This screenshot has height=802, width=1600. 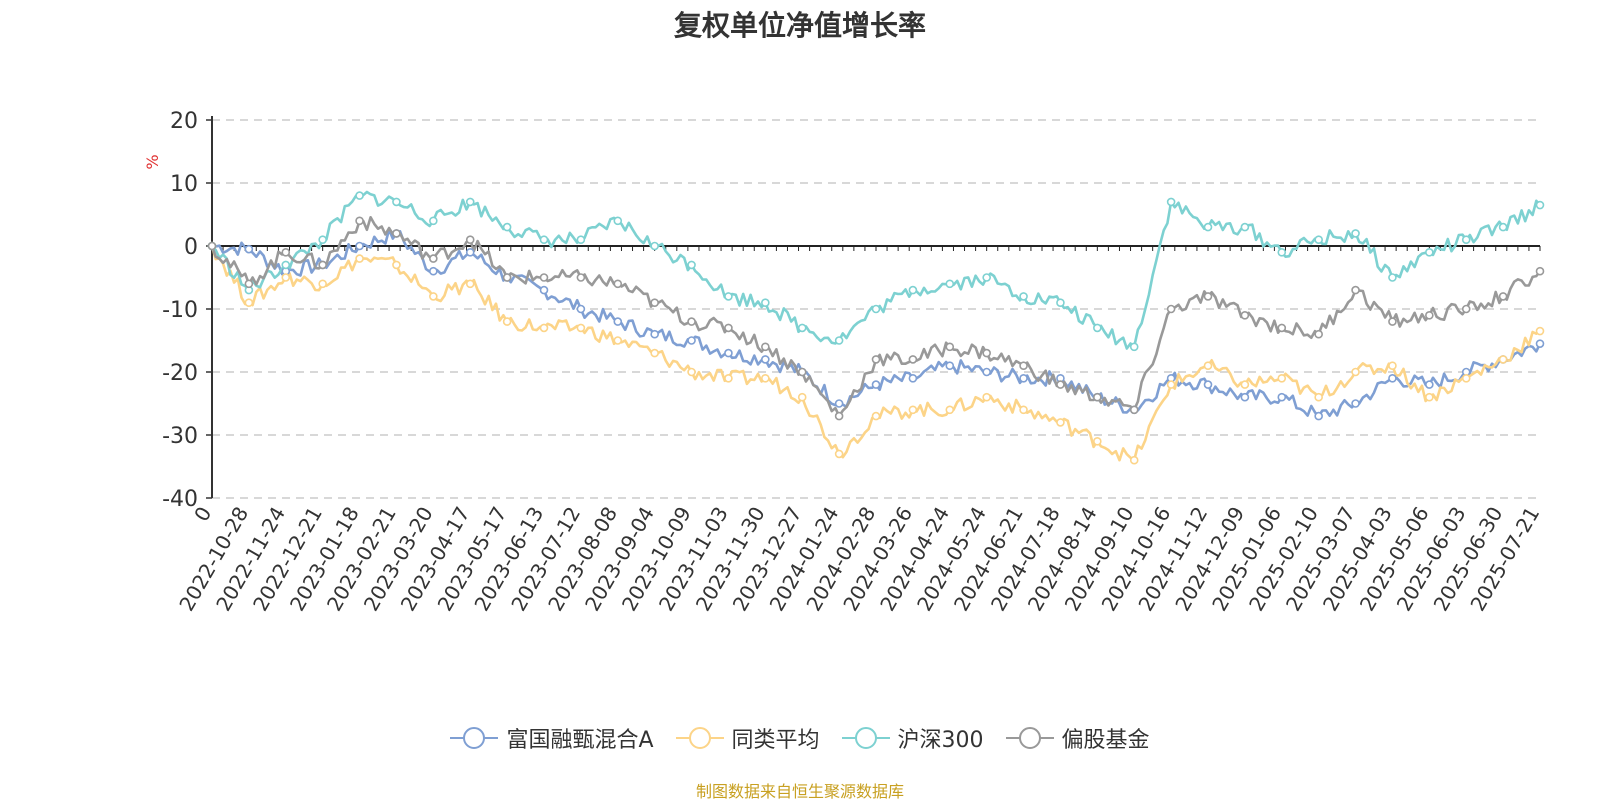 I want to click on y-tick-label: -40, so click(x=180, y=499).